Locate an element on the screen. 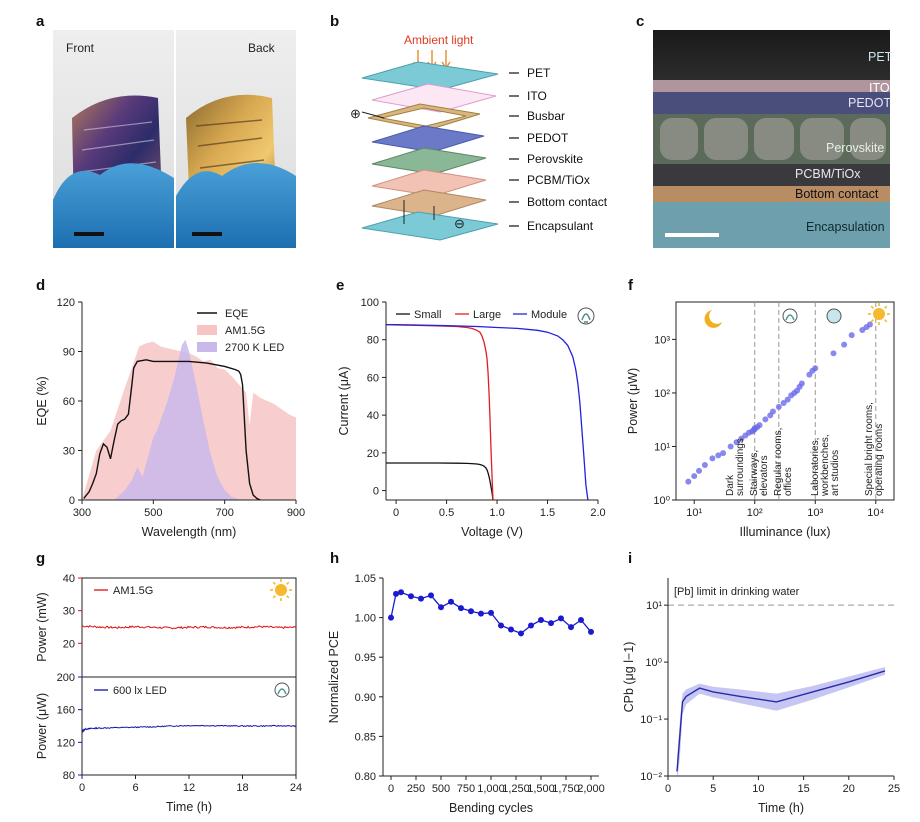 This screenshot has width=920, height=822. panel-label-a: a is located at coordinates (40, 21).